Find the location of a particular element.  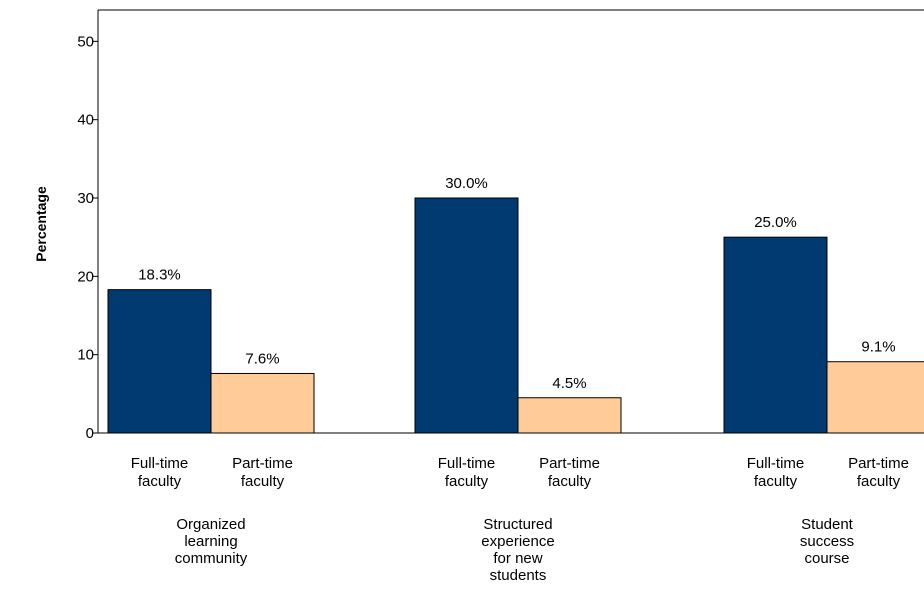

y-tick-label: 50 is located at coordinates (85, 41).